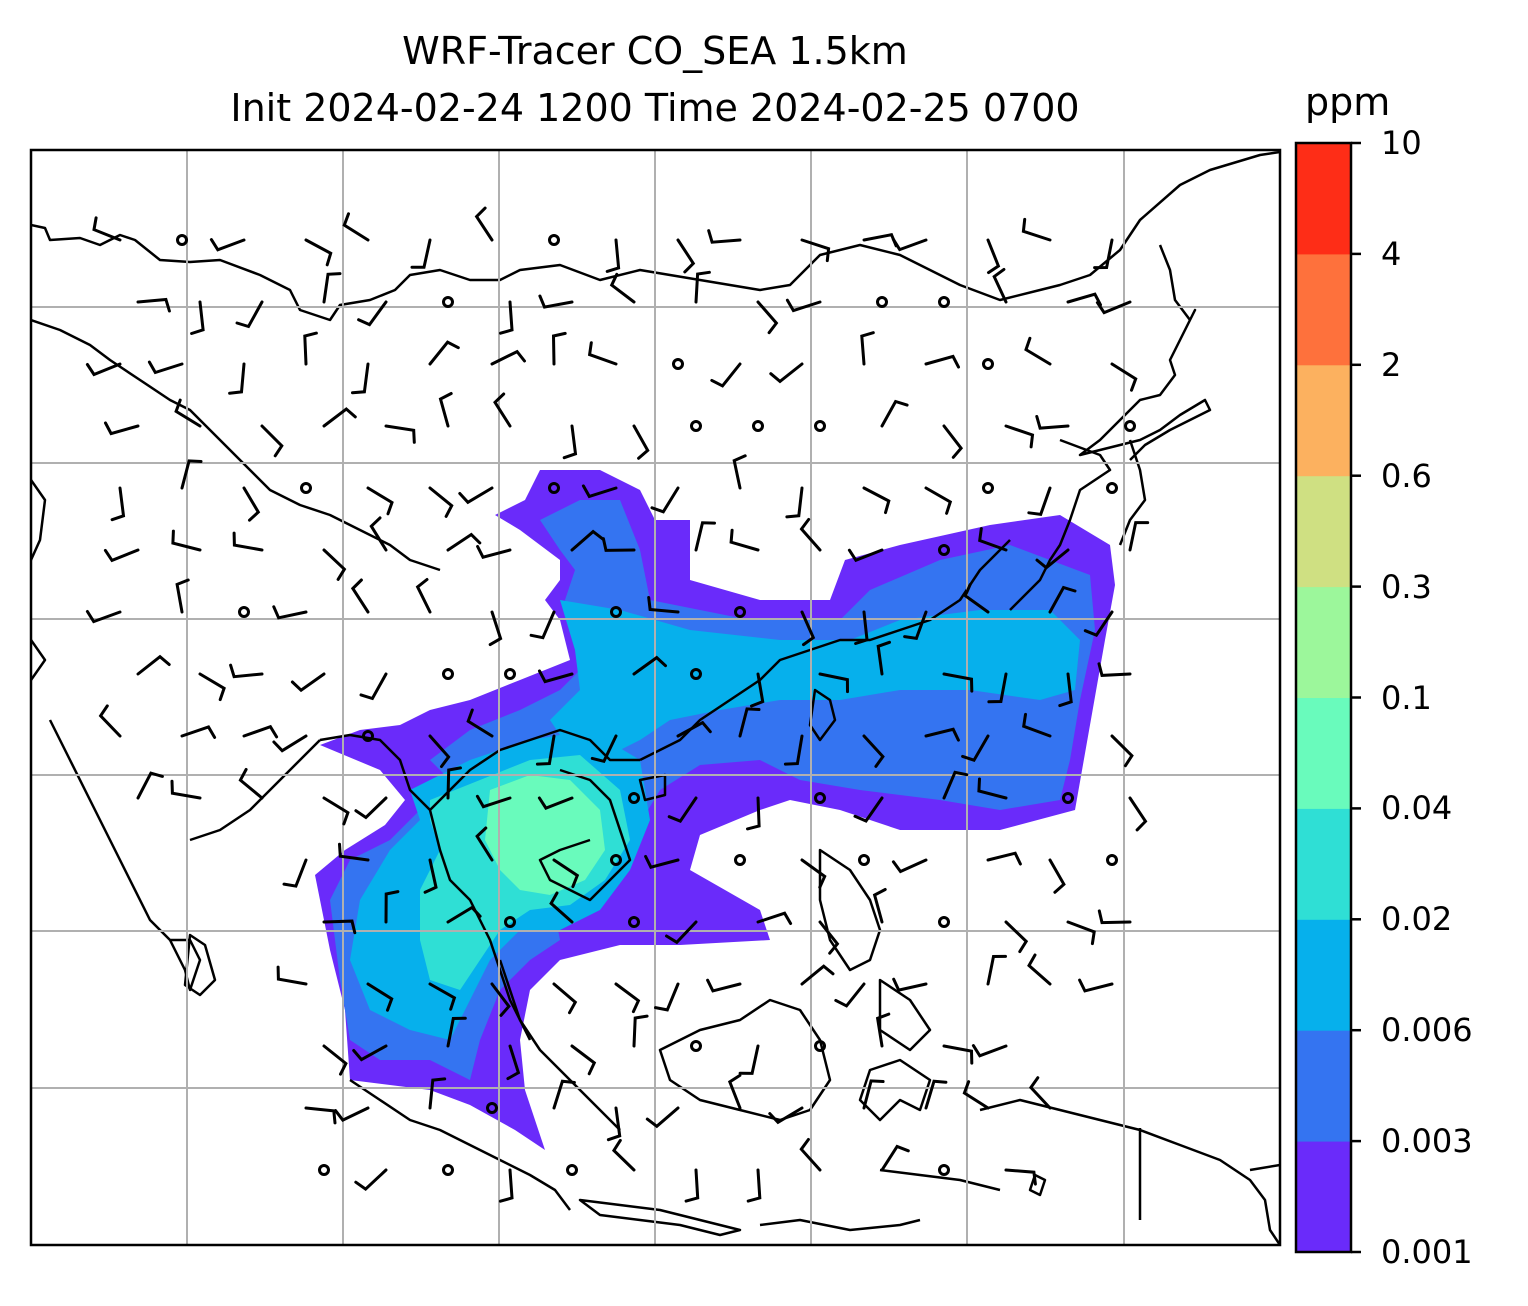  I want to click on colorbar-tick-label-6: 0.3, so click(1406, 586).